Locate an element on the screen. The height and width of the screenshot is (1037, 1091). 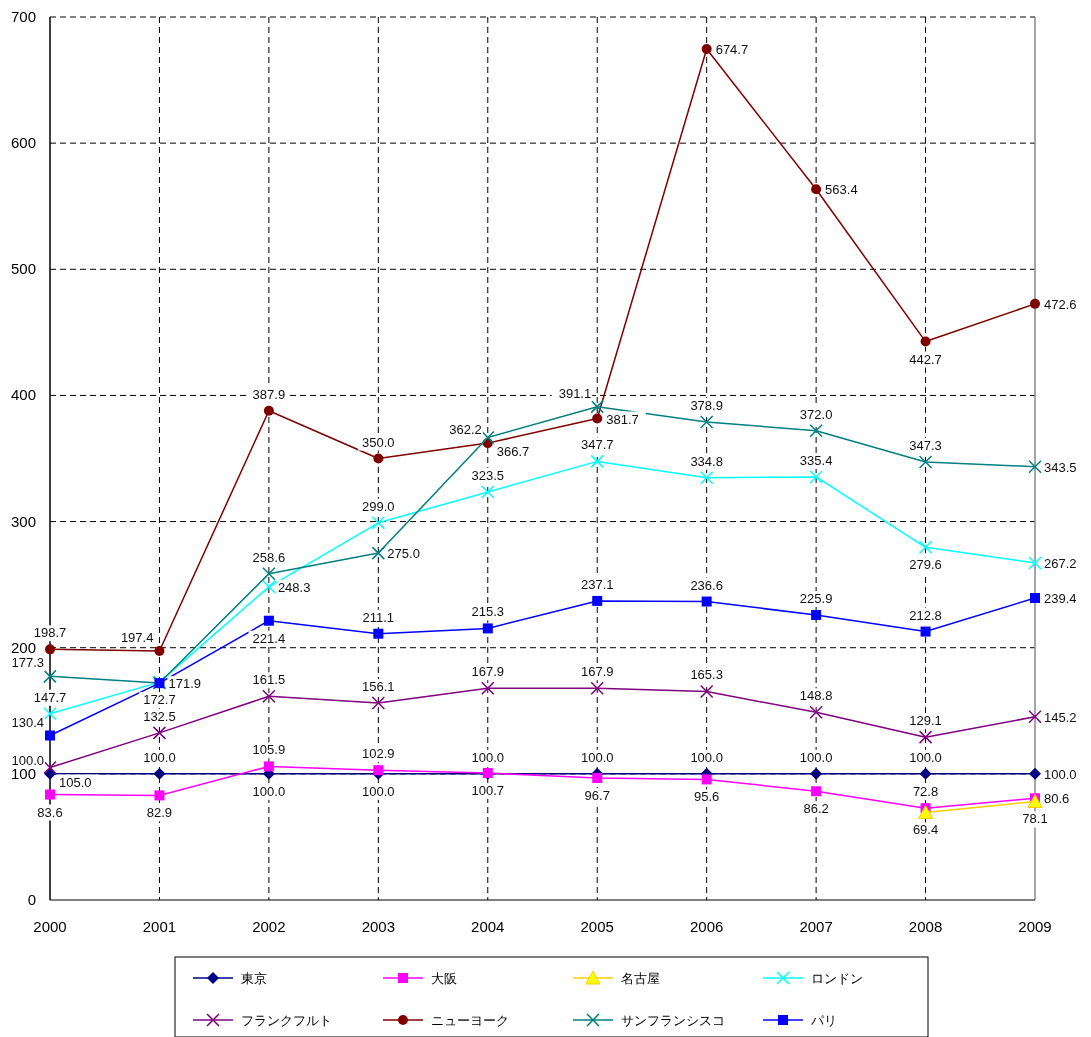
data-label: 347.7 is located at coordinates (597, 445).